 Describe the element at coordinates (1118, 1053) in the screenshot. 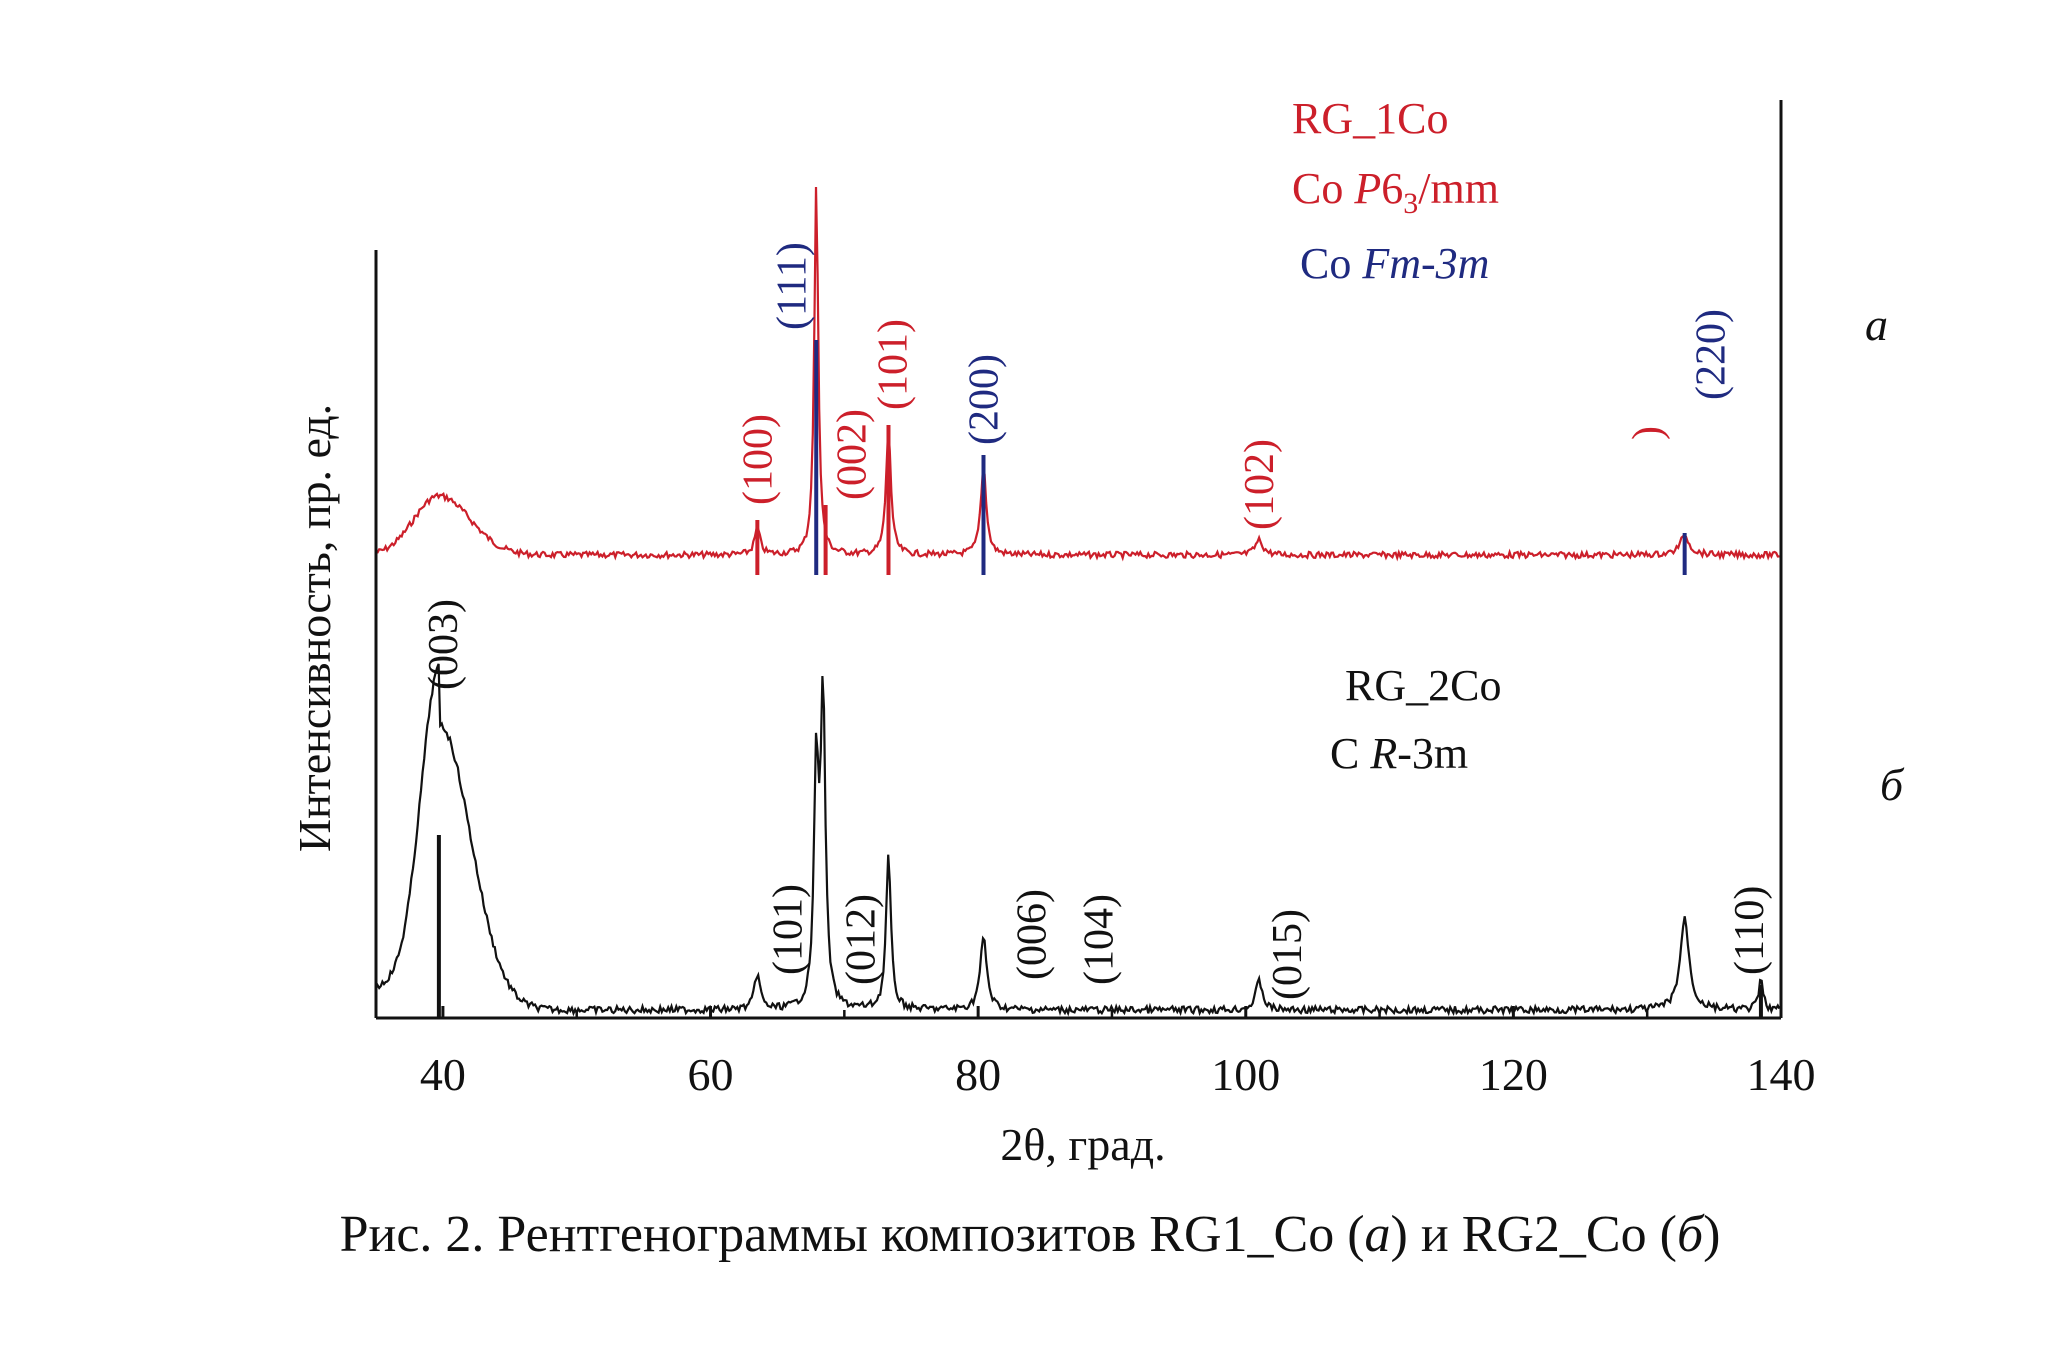

I see `x-ticks: 40 60 80 100 120 140` at that location.